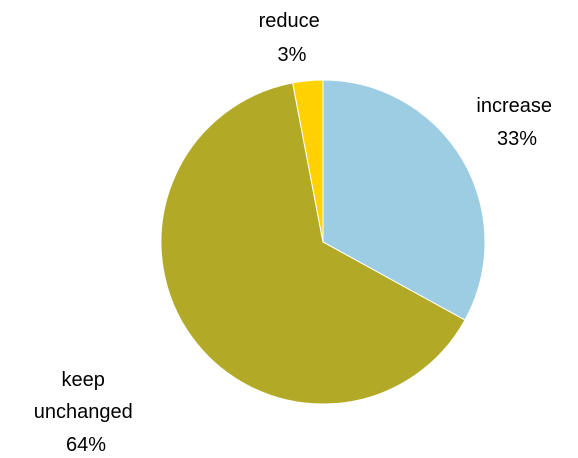 The width and height of the screenshot is (578, 458). Describe the element at coordinates (86, 445) in the screenshot. I see `label-keep-unchanged-percent: 64%` at that location.